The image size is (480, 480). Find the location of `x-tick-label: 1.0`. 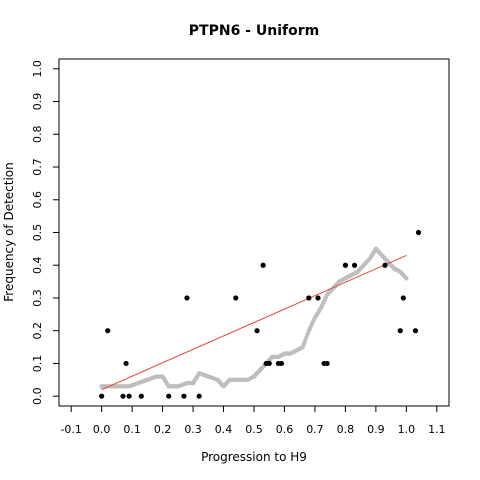

x-tick-label: 1.0 is located at coordinates (407, 429).